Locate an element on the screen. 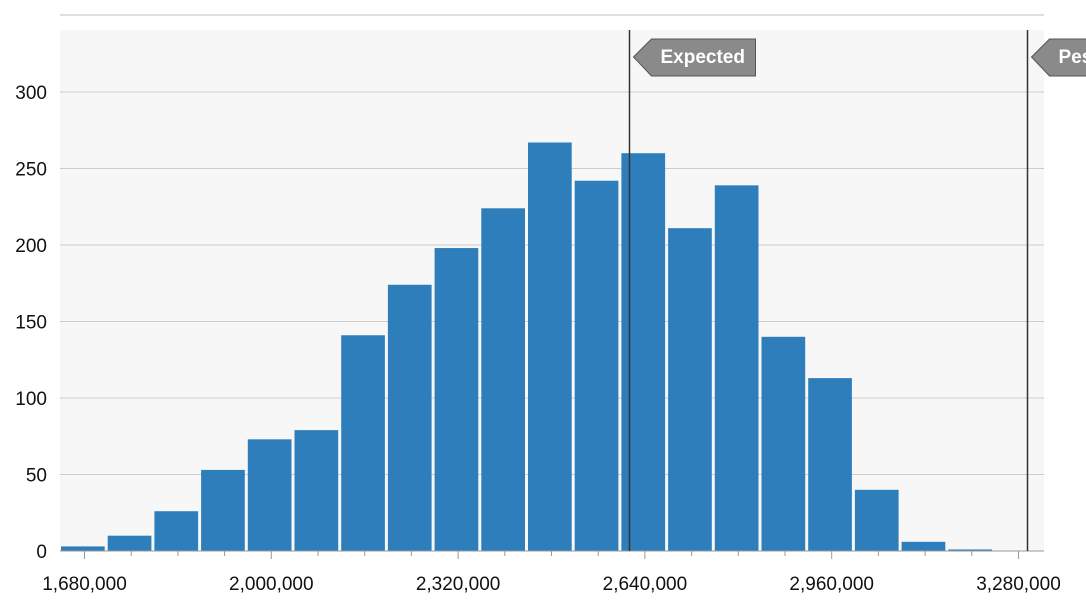 This screenshot has width=1086, height=611. x-tick-label: 2,320,000 is located at coordinates (458, 584).